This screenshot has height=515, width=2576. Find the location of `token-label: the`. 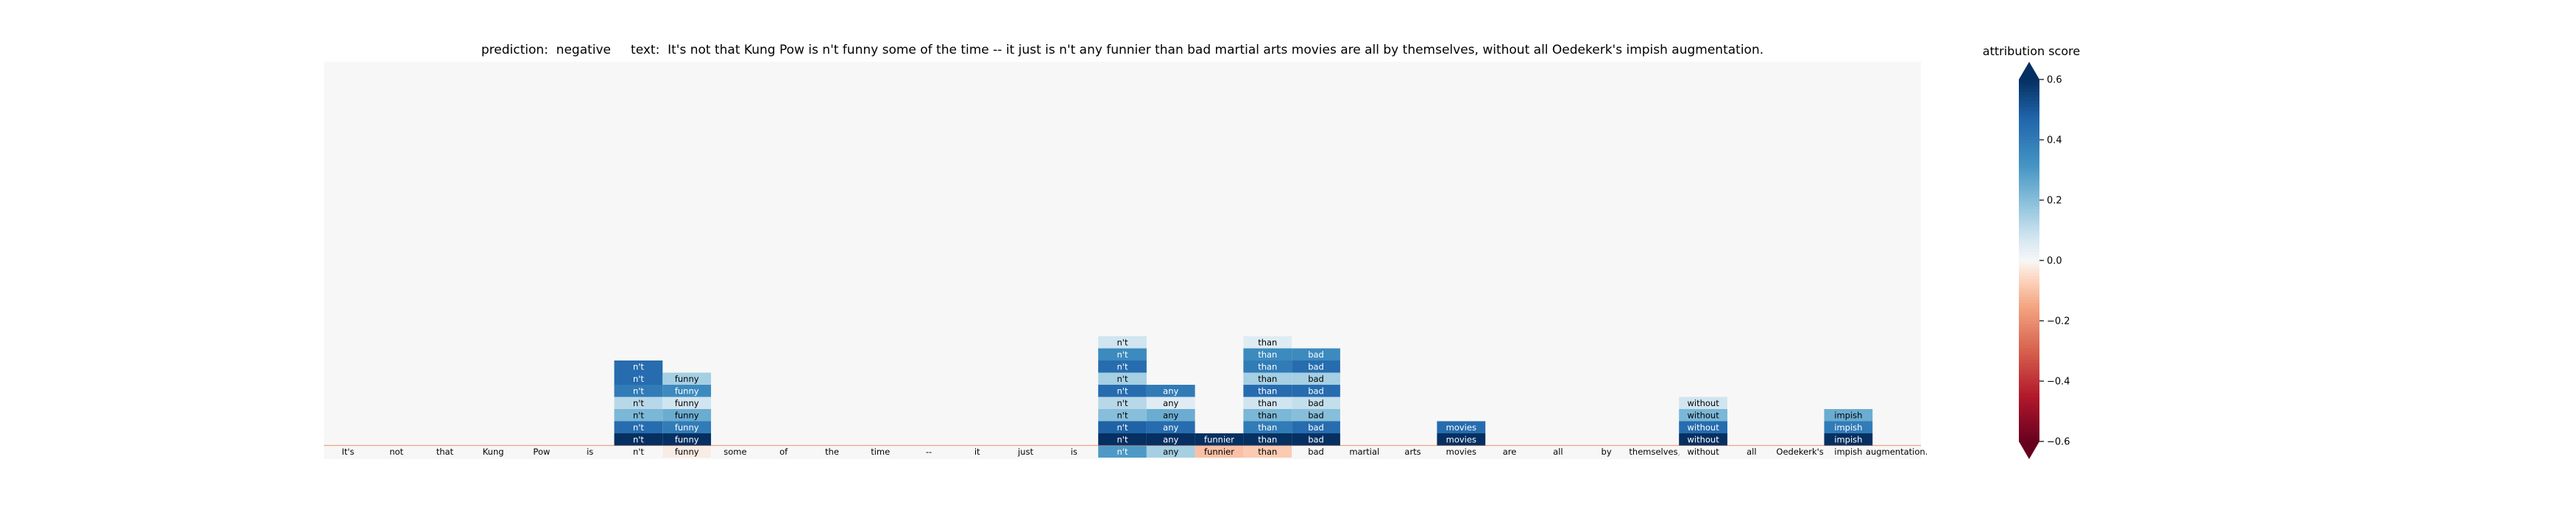

token-label: the is located at coordinates (832, 452).